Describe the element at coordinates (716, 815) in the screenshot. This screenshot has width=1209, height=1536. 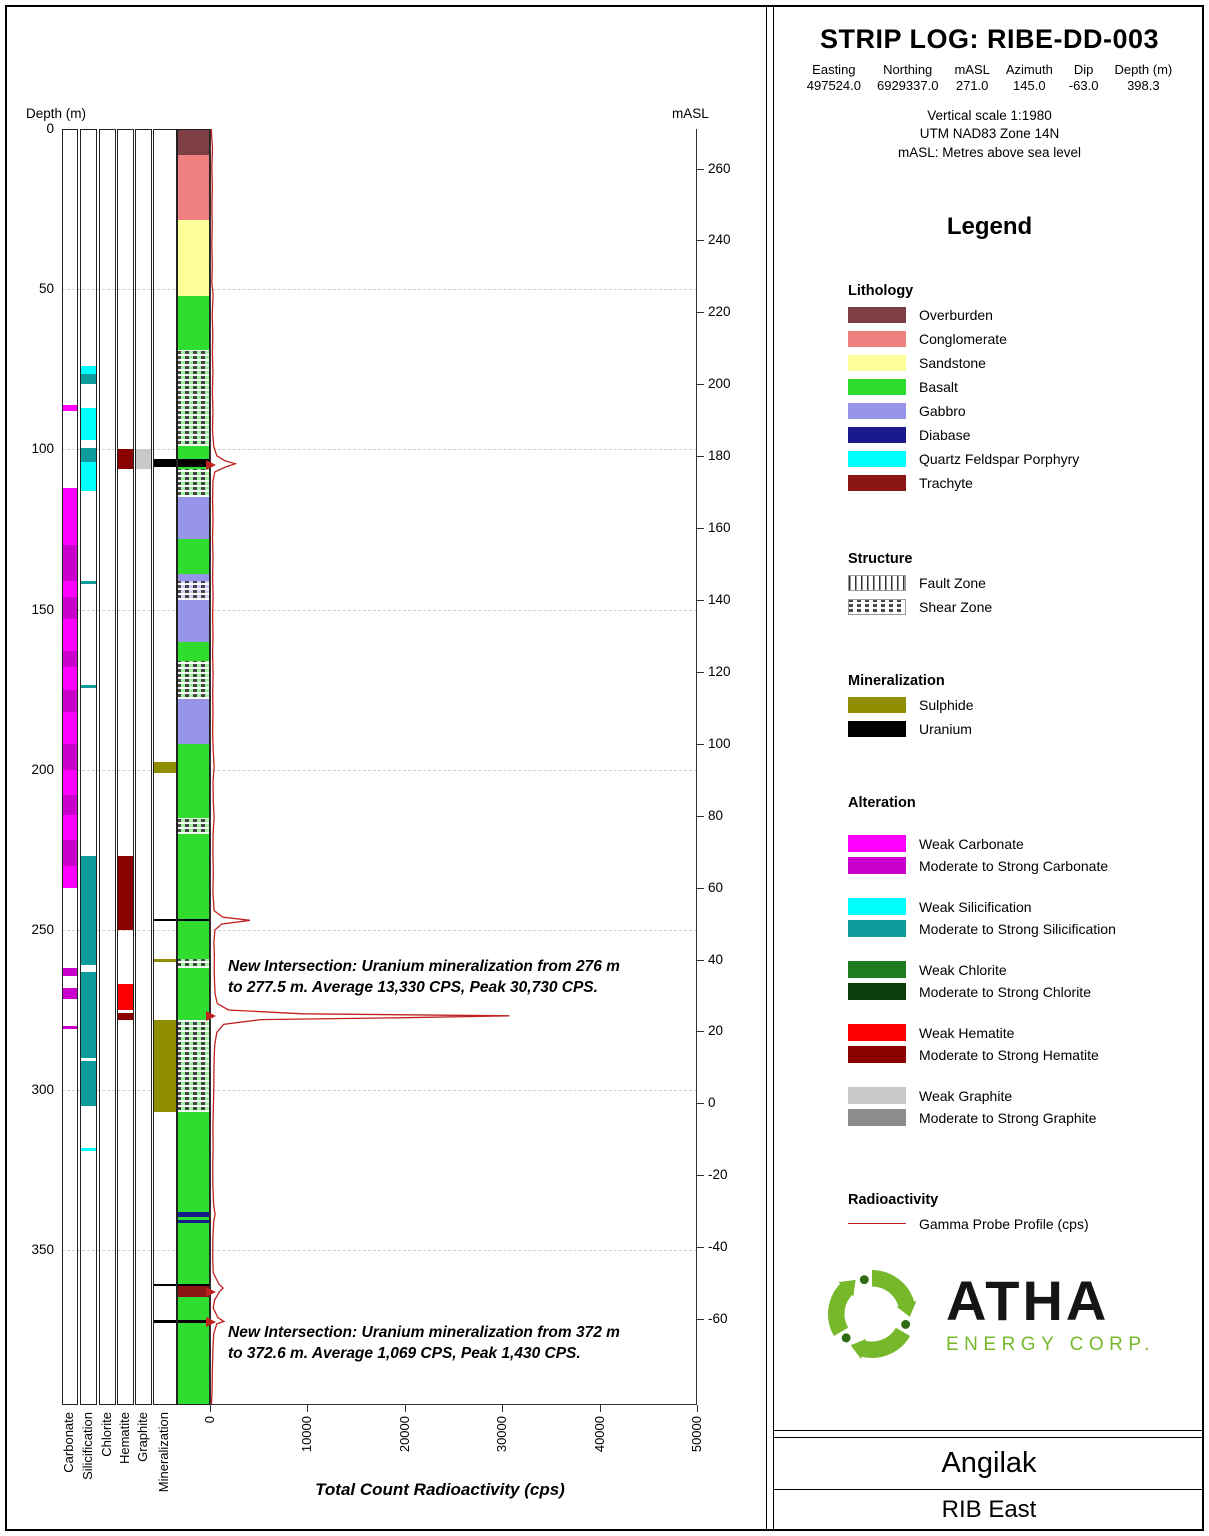
I see `masl-tick-label: 80` at that location.